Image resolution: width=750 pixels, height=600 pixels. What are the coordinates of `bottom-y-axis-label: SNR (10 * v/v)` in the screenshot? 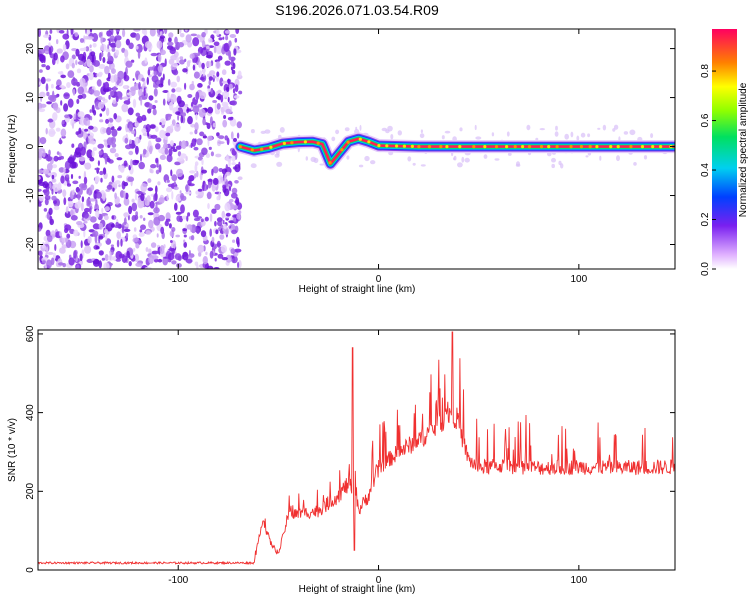 It's located at (12, 450).